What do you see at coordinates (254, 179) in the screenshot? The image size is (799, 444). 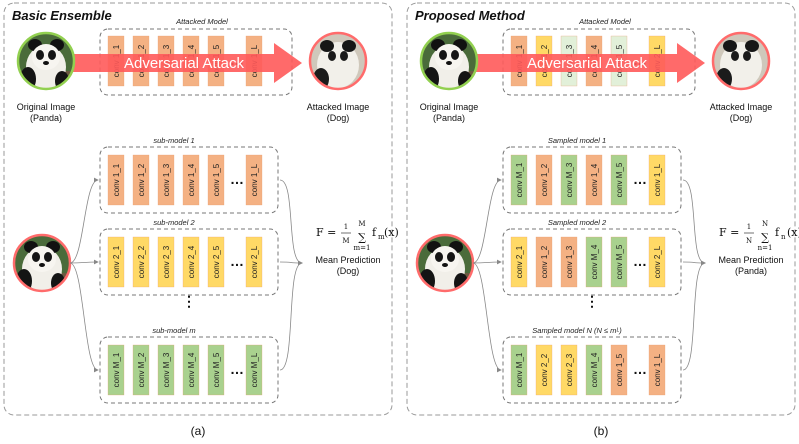 I see `panel-a-model-1-layer-label-6: conv 1_L` at bounding box center [254, 179].